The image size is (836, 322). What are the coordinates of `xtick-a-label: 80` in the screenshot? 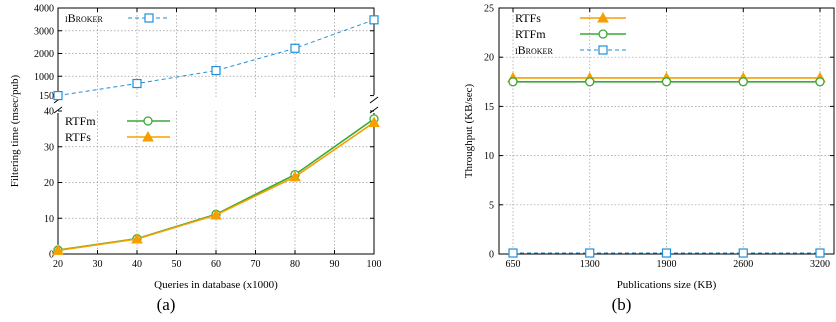 It's located at (295, 264).